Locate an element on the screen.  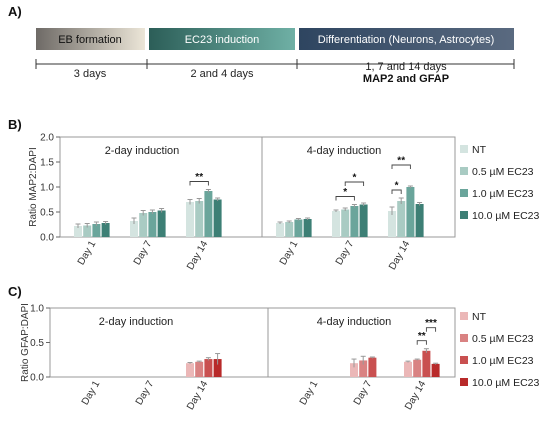
stage-label-eb-formation: EB formation is located at coordinates (90, 40).